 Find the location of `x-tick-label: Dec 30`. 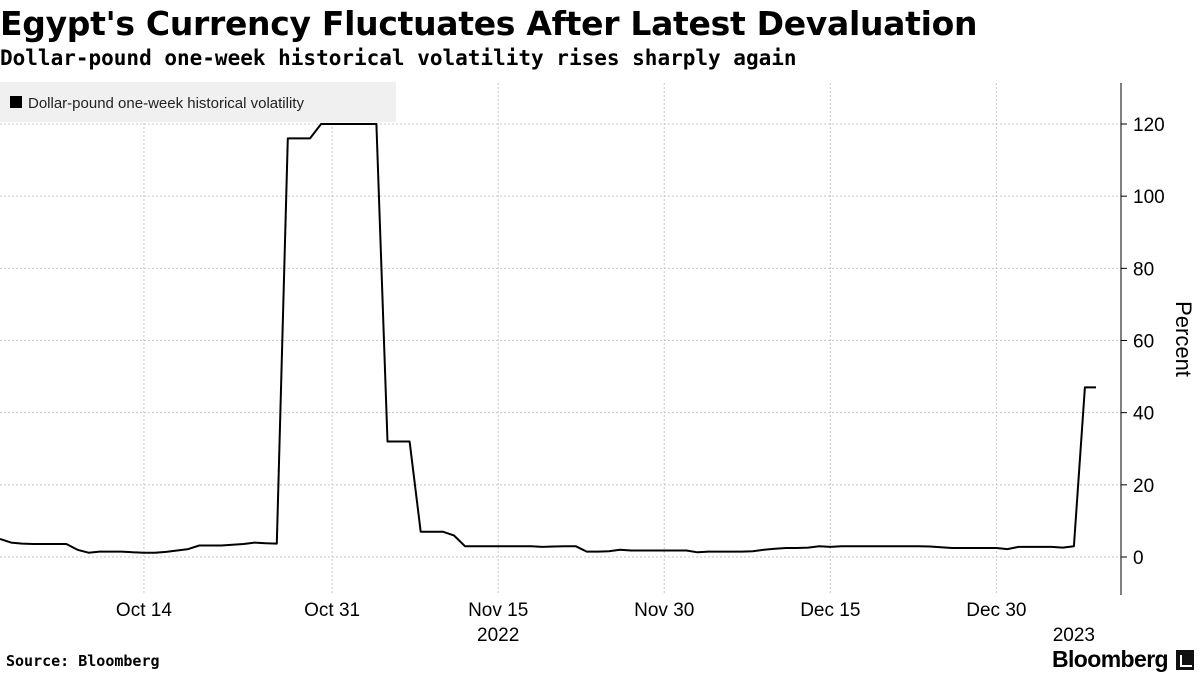

x-tick-label: Dec 30 is located at coordinates (996, 610).